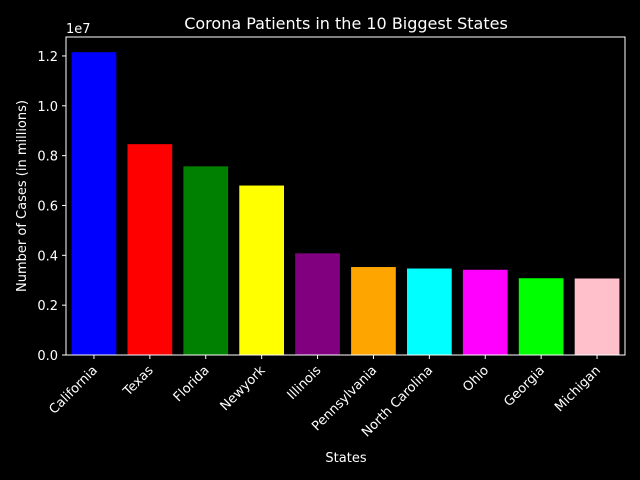 The width and height of the screenshot is (640, 480). What do you see at coordinates (597, 316) in the screenshot?
I see `bar-michigan` at bounding box center [597, 316].